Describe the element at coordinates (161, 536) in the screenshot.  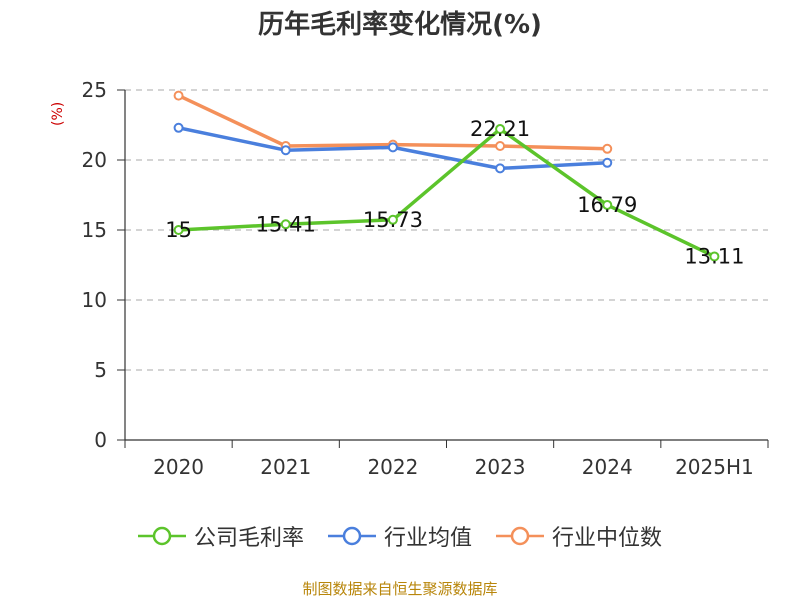
I see `legend-swatch-company` at that location.